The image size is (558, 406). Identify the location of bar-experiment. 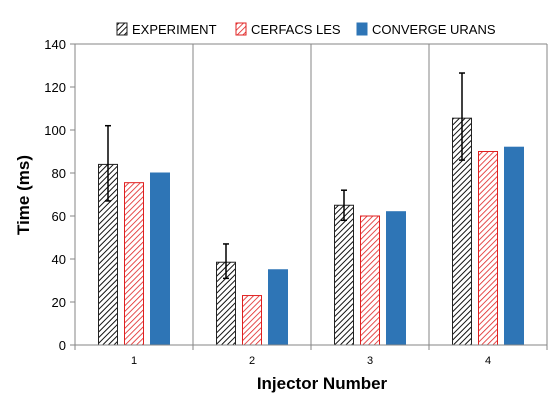
(344, 275).